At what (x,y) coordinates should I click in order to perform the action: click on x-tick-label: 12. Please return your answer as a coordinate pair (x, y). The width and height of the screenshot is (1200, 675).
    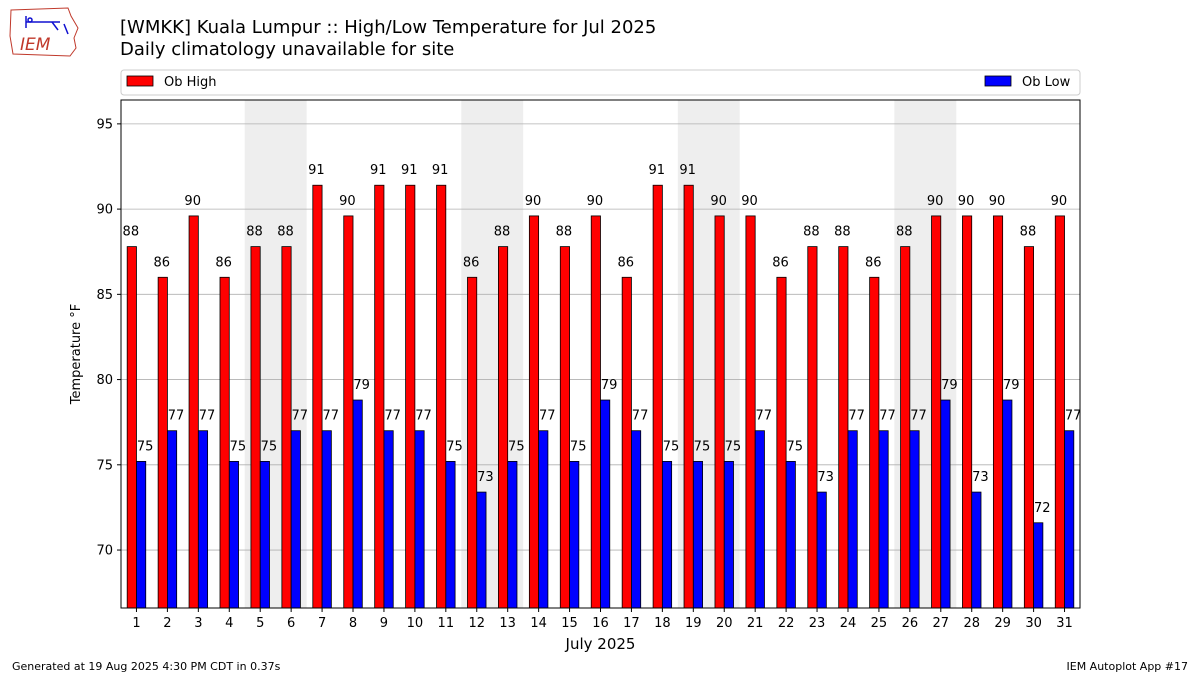
    Looking at the image, I should click on (476, 623).